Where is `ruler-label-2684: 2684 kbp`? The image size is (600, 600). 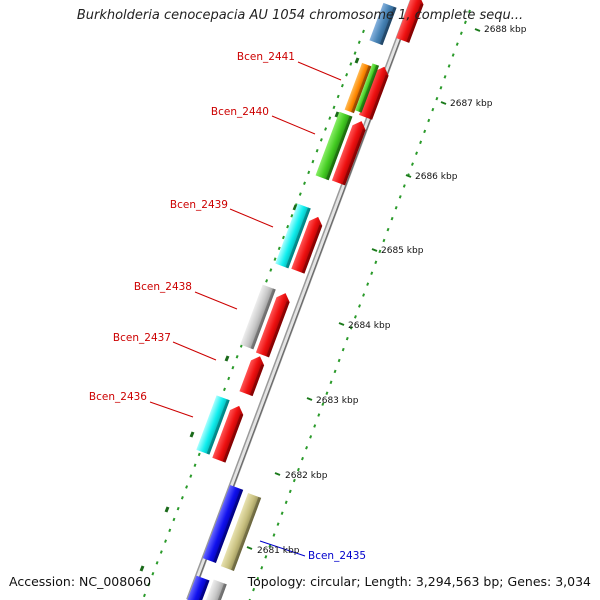 ruler-label-2684: 2684 kbp is located at coordinates (369, 326).